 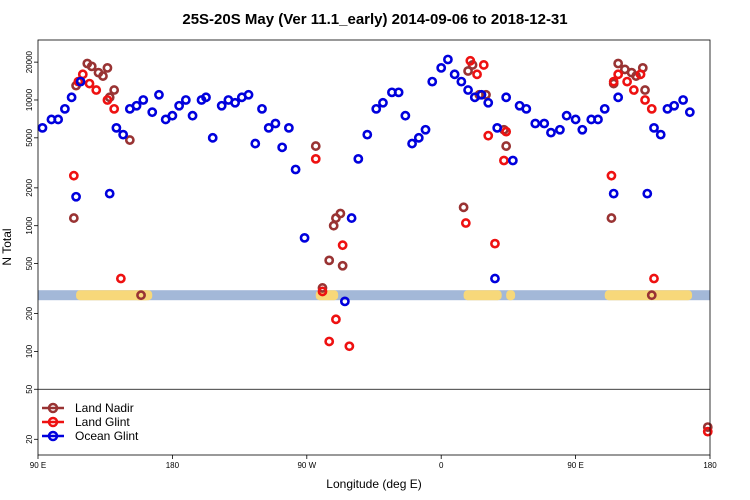 What do you see at coordinates (29, 99) in the screenshot?
I see `y-tick-label: 10000` at bounding box center [29, 99].